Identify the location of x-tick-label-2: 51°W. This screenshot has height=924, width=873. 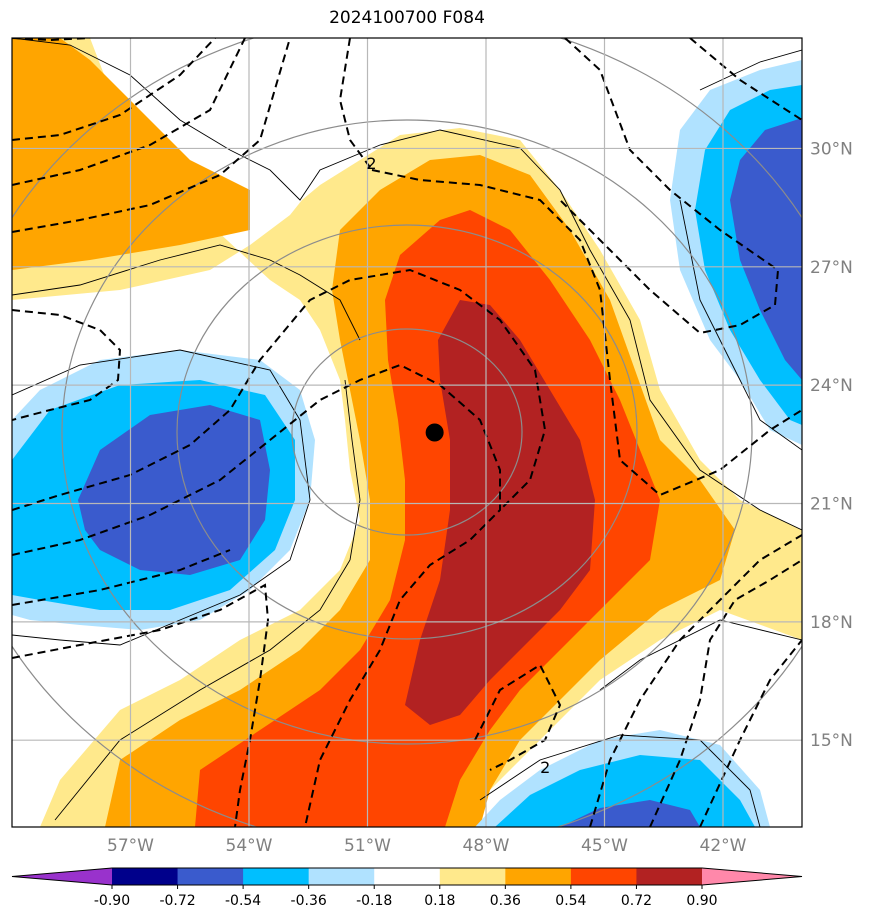
(367, 846).